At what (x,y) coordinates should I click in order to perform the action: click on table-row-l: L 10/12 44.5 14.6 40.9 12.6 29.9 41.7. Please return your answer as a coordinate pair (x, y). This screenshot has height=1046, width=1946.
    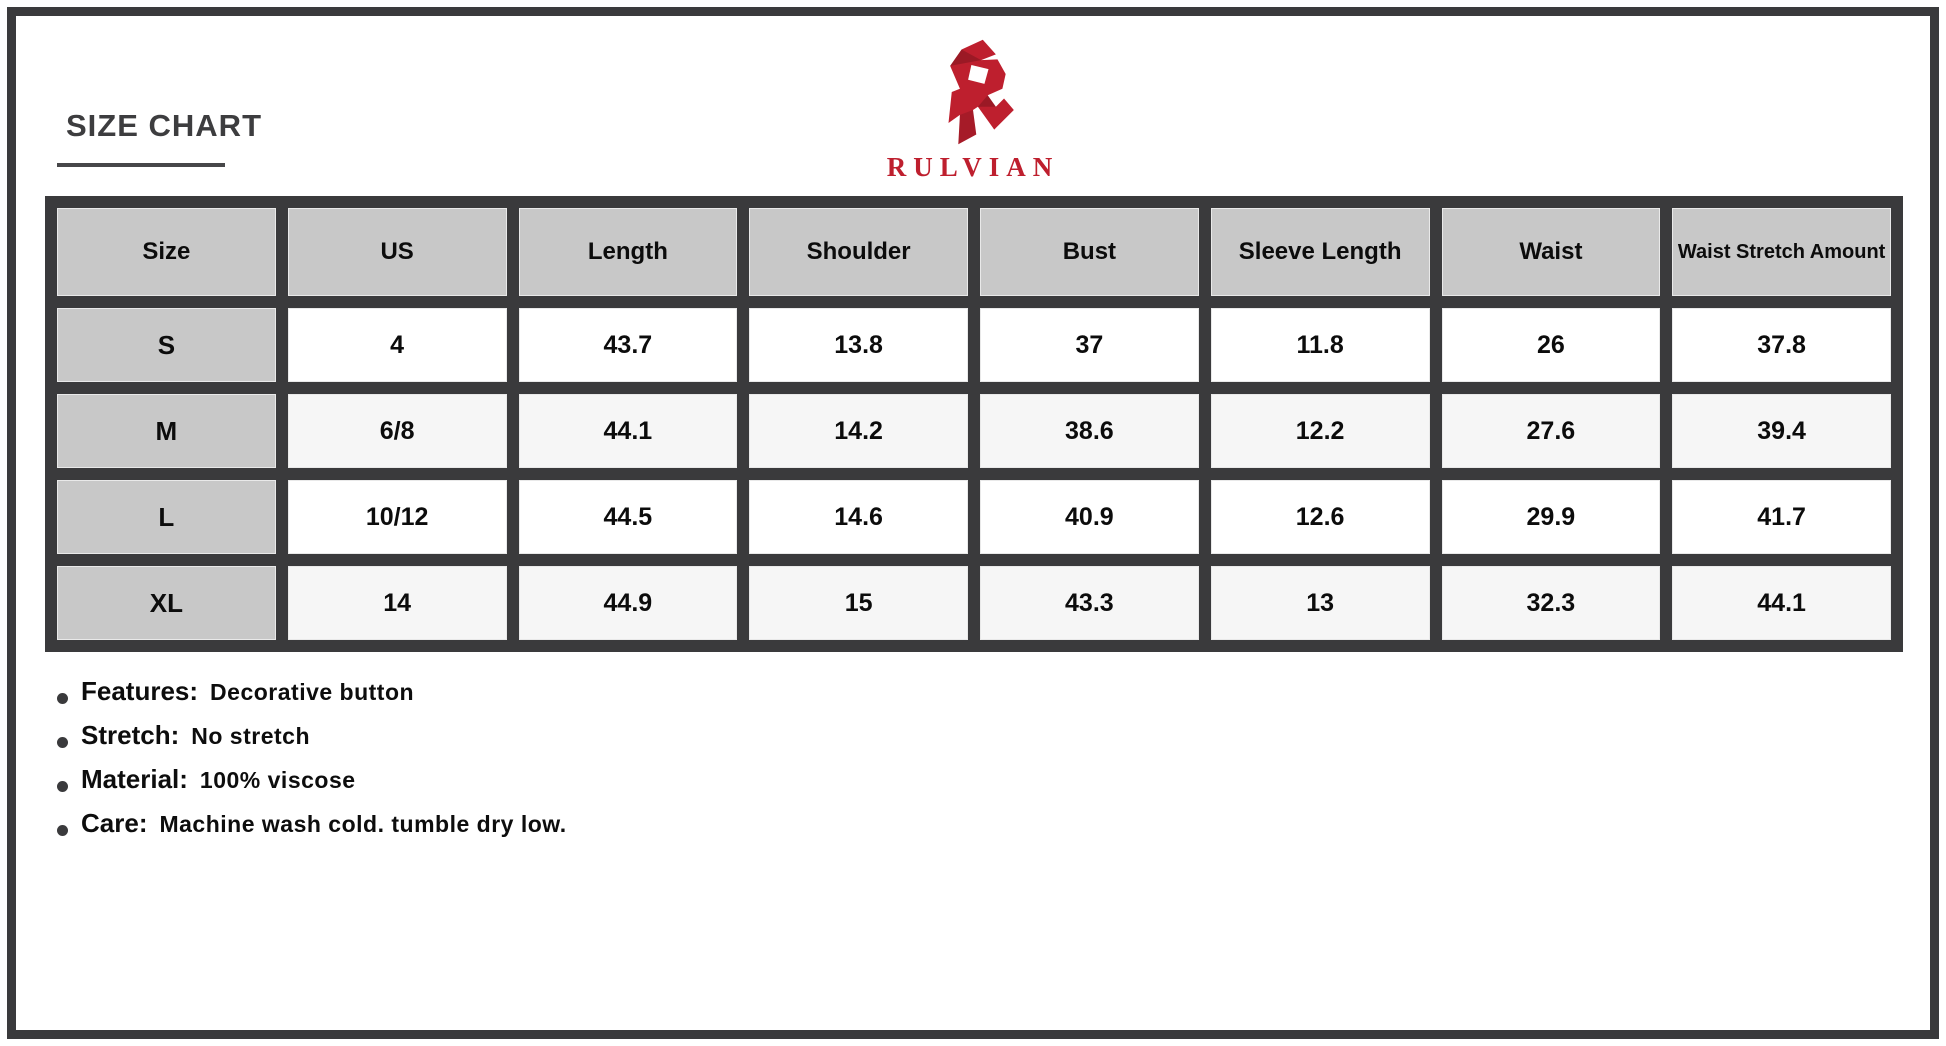
    Looking at the image, I should click on (974, 517).